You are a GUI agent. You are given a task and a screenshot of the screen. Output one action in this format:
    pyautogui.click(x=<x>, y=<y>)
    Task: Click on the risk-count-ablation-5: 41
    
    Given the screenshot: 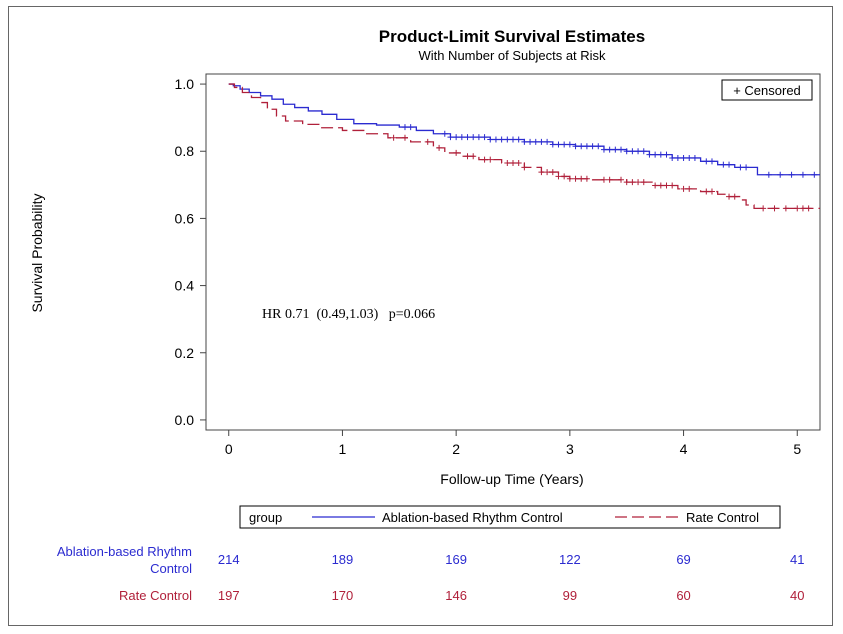 What is the action you would take?
    pyautogui.click(x=797, y=559)
    